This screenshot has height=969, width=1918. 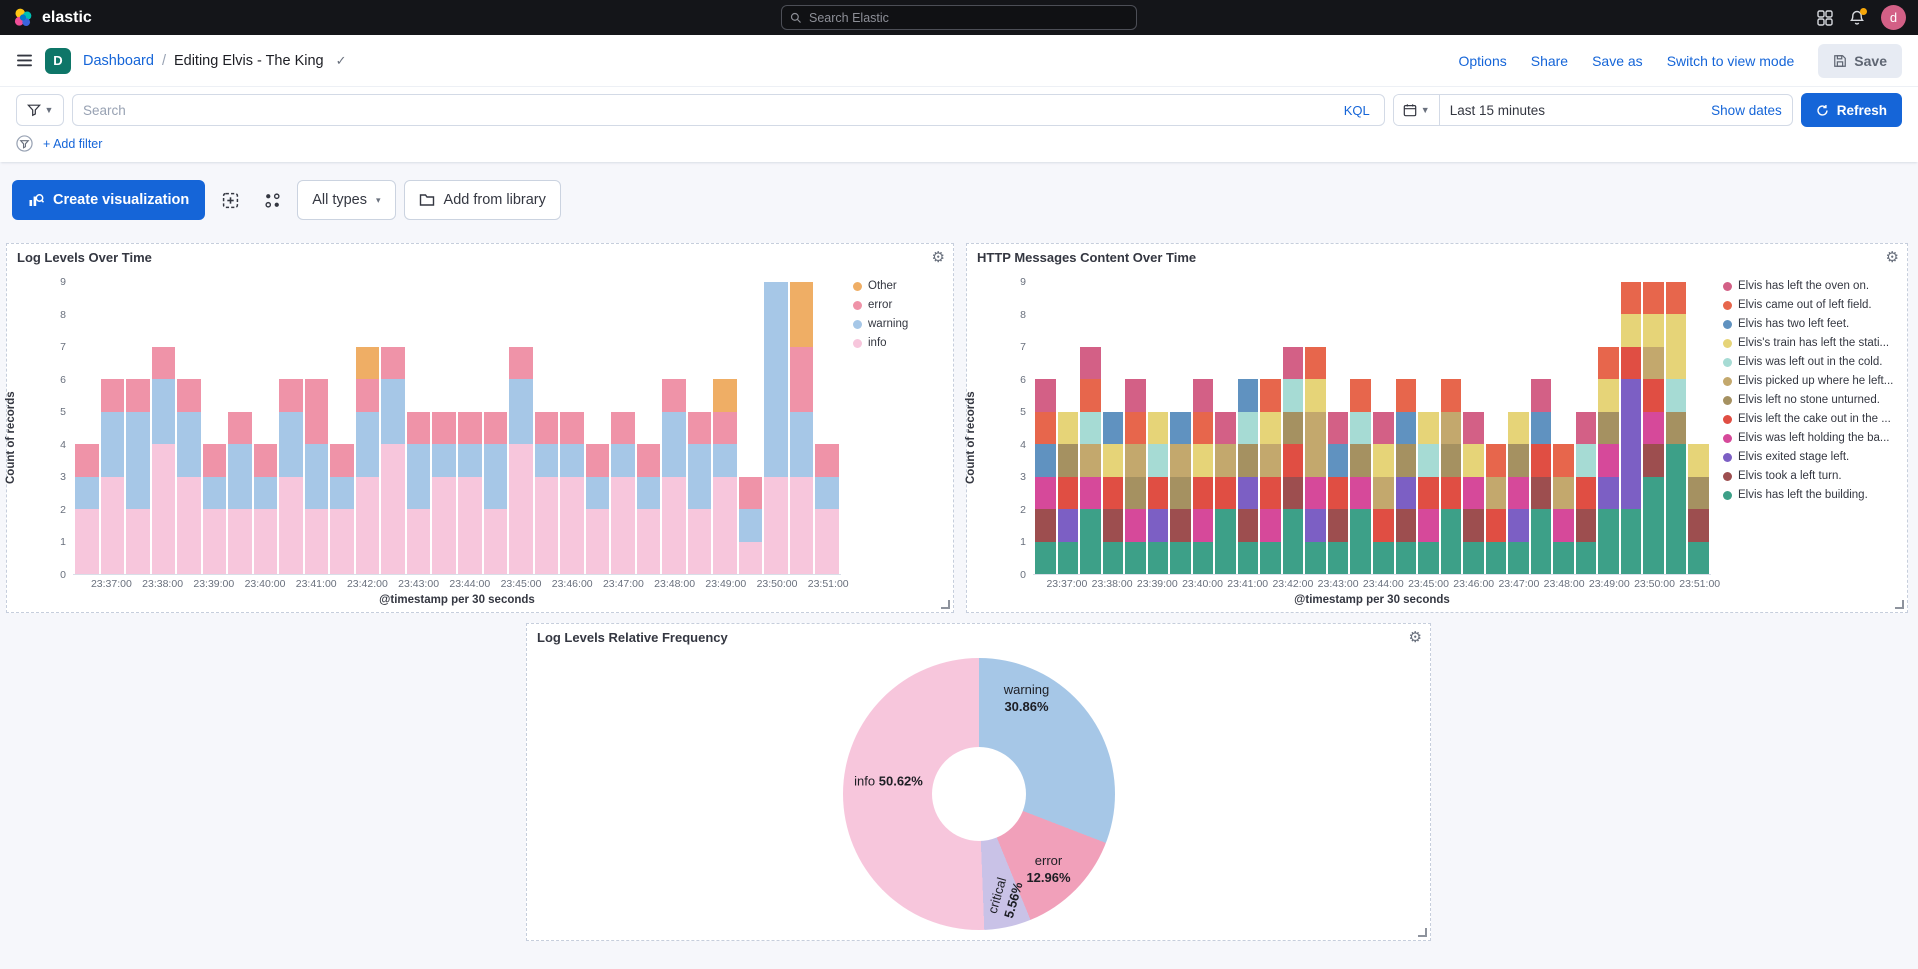 I want to click on legend-item: info, so click(x=899, y=343).